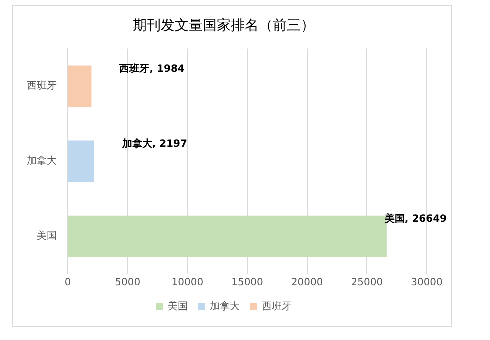 The height and width of the screenshot is (340, 490). Describe the element at coordinates (224, 26) in the screenshot. I see `chart-title: 期刊发文量国家排名（前三）` at that location.